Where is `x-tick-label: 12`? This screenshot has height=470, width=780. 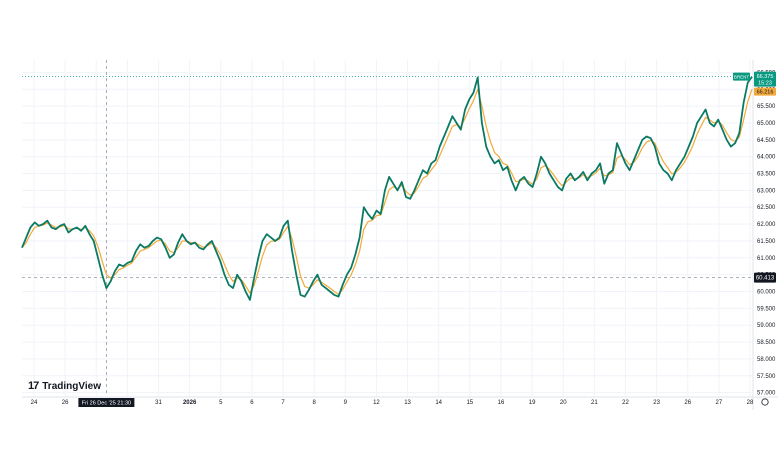
x-tick-label: 12 is located at coordinates (376, 403).